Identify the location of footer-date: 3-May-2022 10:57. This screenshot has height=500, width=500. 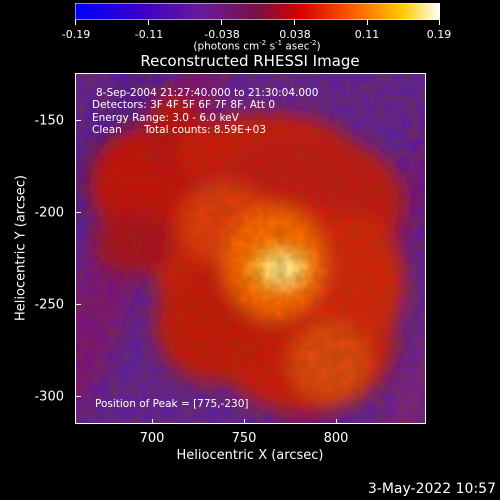
(431, 489).